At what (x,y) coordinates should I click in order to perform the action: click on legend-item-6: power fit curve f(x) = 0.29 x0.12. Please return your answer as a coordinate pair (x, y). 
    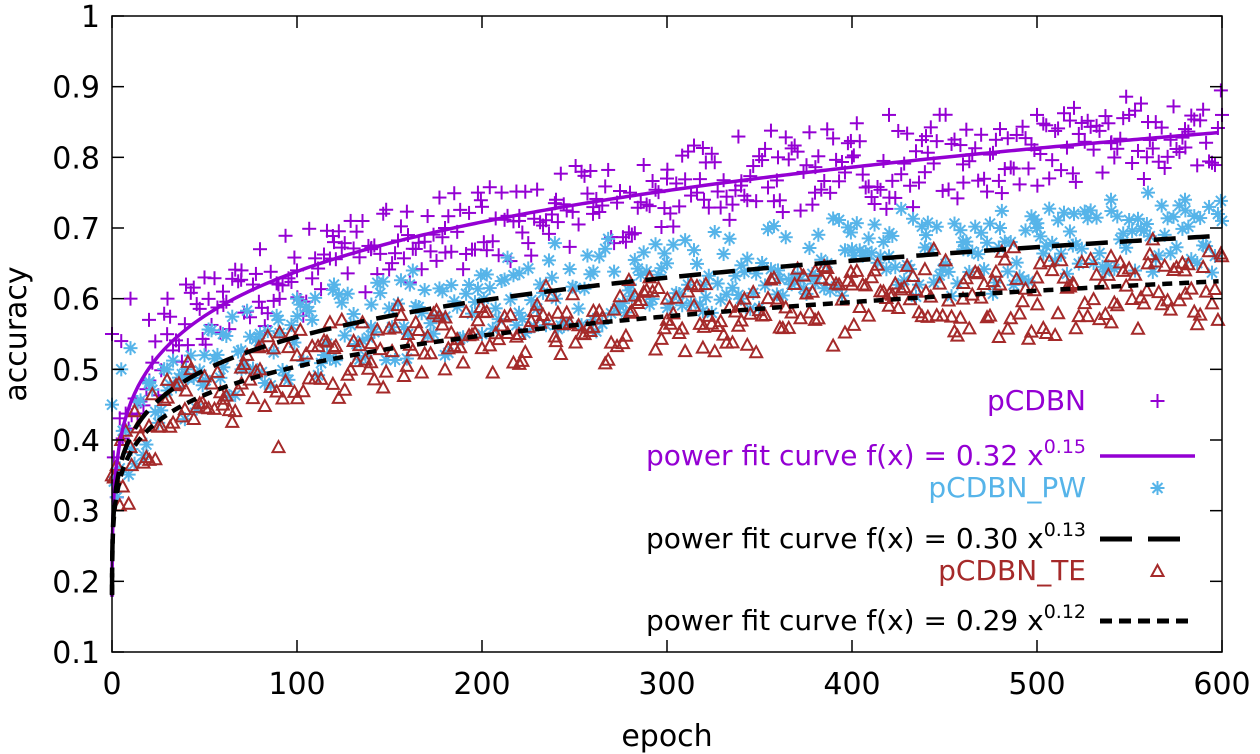
    Looking at the image, I should click on (920, 619).